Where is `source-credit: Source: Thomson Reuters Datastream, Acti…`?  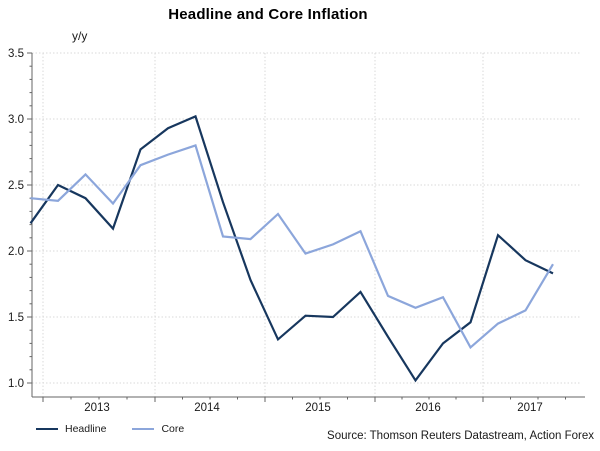
source-credit: Source: Thomson Reuters Datastream, Acti… is located at coordinates (460, 436).